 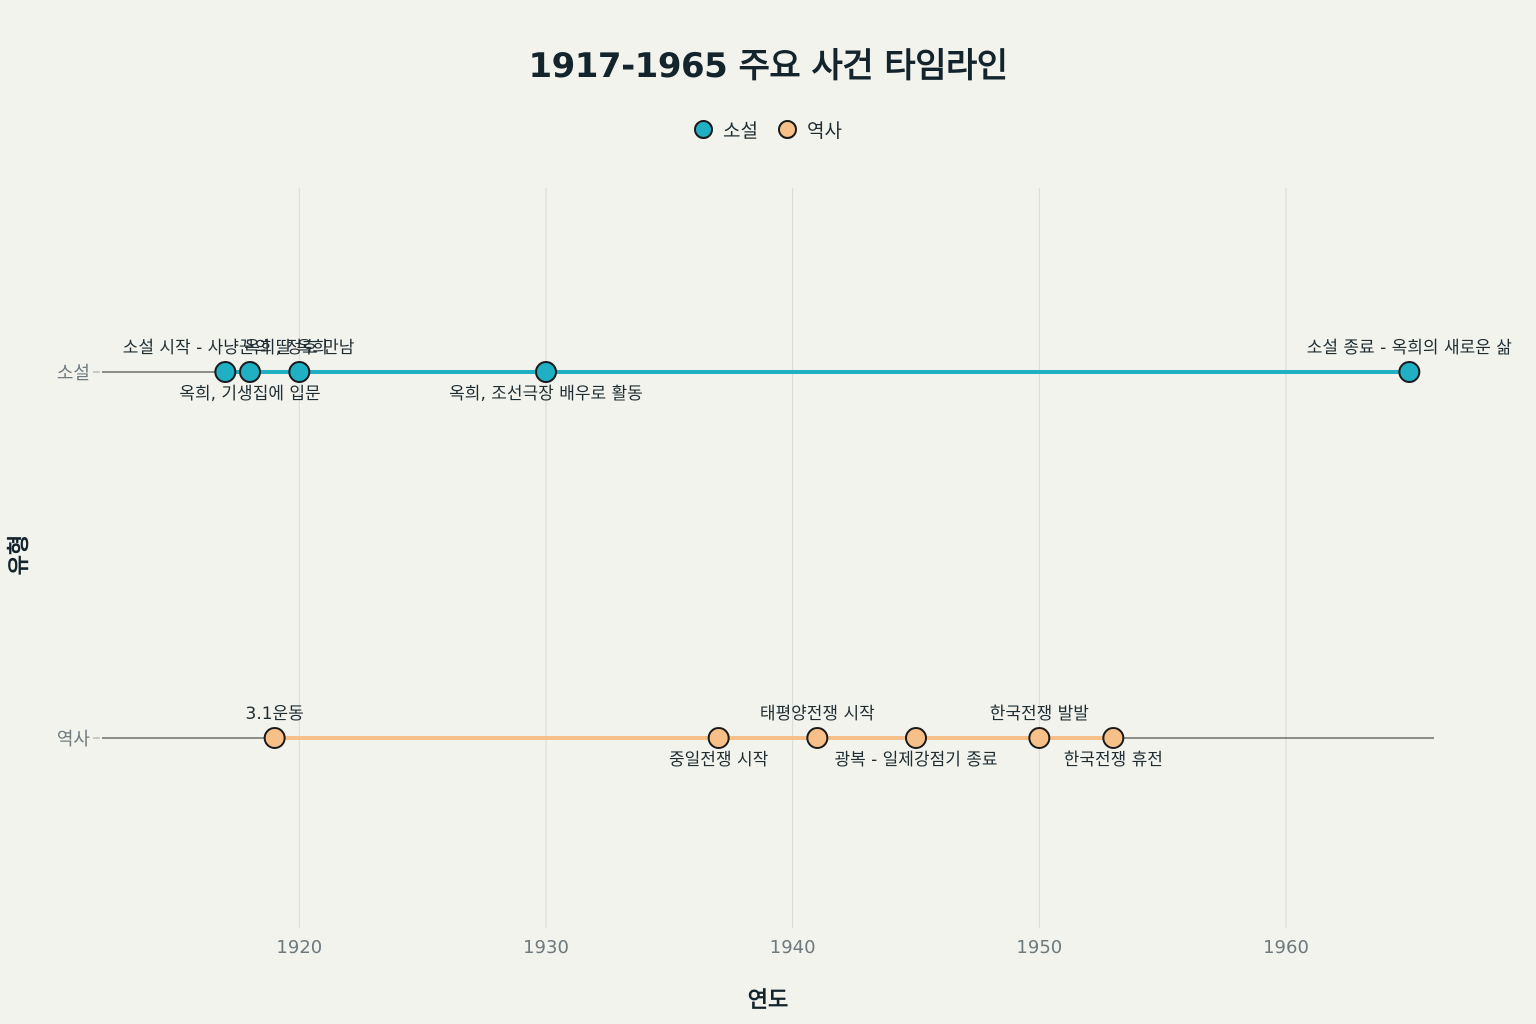 What do you see at coordinates (546, 394) in the screenshot?
I see `data-label-0-3: 옥희, 조선극장 배우로 활동` at bounding box center [546, 394].